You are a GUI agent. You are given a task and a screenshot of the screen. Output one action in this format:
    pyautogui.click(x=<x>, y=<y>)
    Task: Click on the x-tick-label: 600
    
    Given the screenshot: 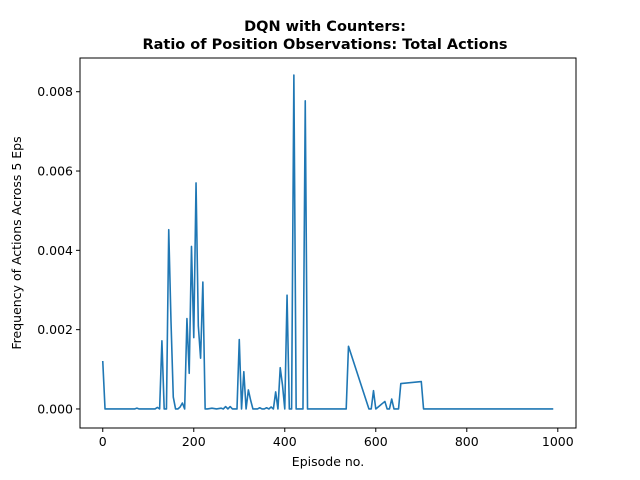 What is the action you would take?
    pyautogui.click(x=376, y=441)
    